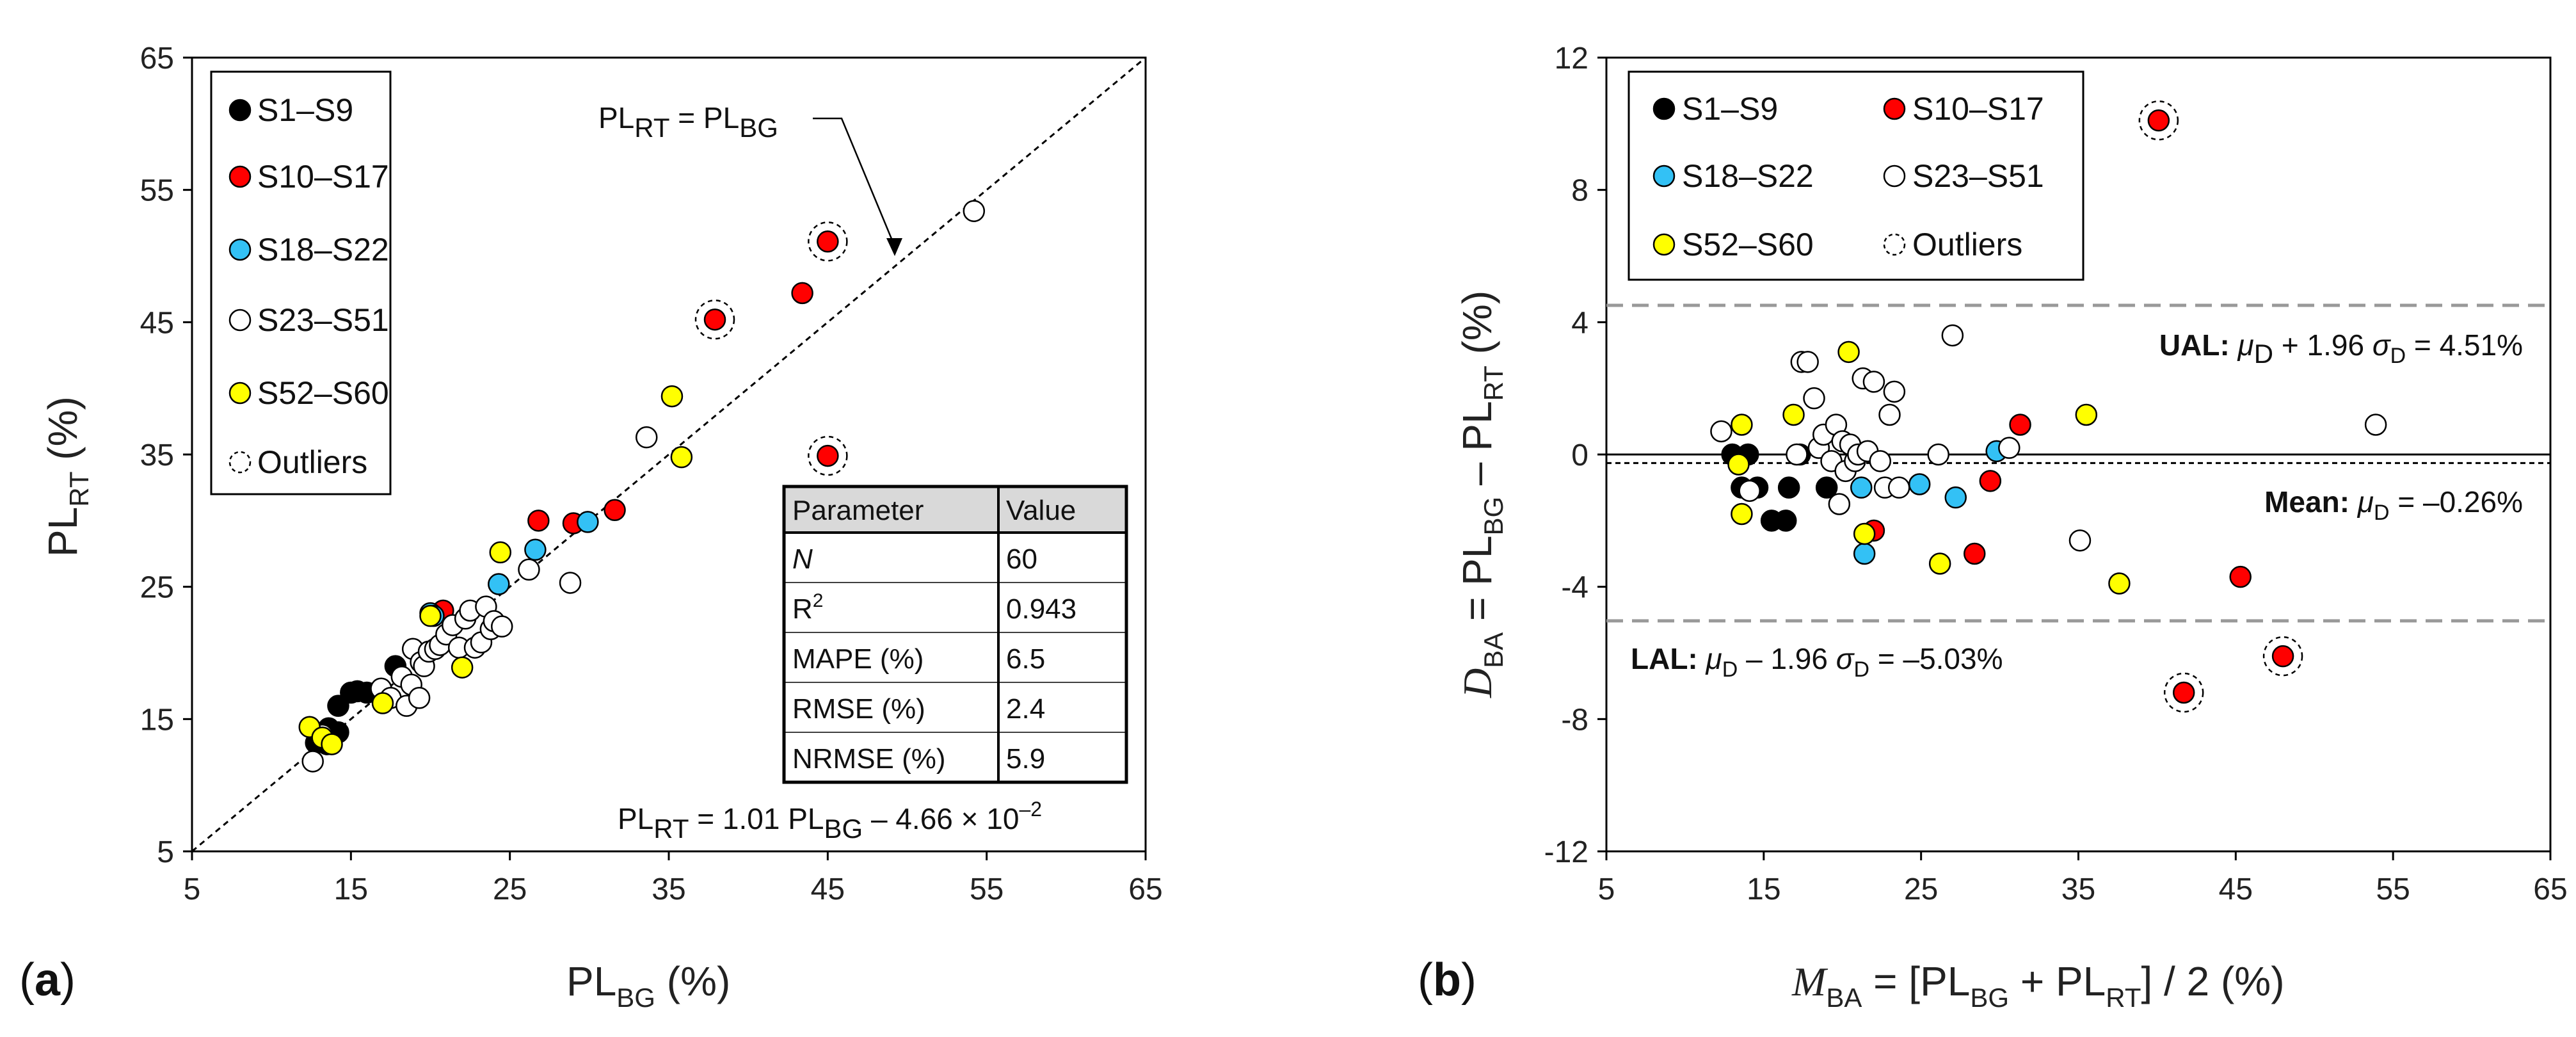 This screenshot has width=2576, height=1037. Describe the element at coordinates (312, 462) in the screenshot. I see `legend-label-outliers: Outliers` at that location.